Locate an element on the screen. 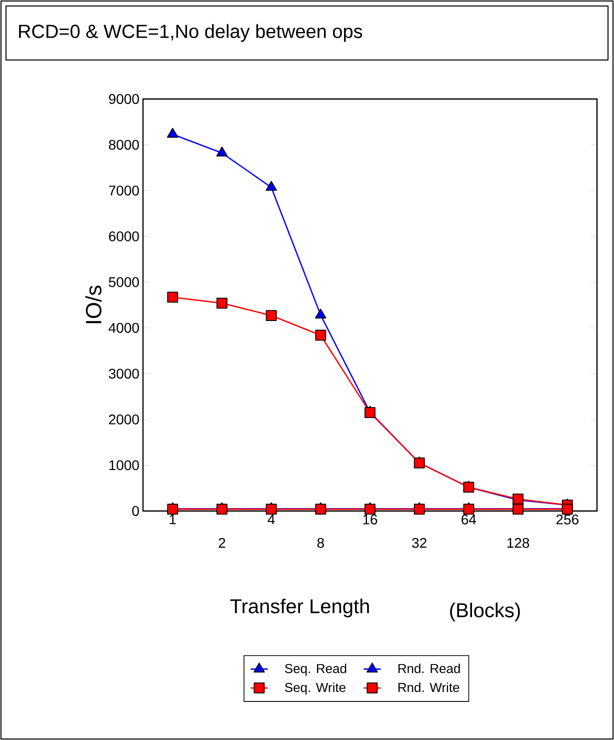 The height and width of the screenshot is (740, 614). x-tick-label: 1 is located at coordinates (173, 519).